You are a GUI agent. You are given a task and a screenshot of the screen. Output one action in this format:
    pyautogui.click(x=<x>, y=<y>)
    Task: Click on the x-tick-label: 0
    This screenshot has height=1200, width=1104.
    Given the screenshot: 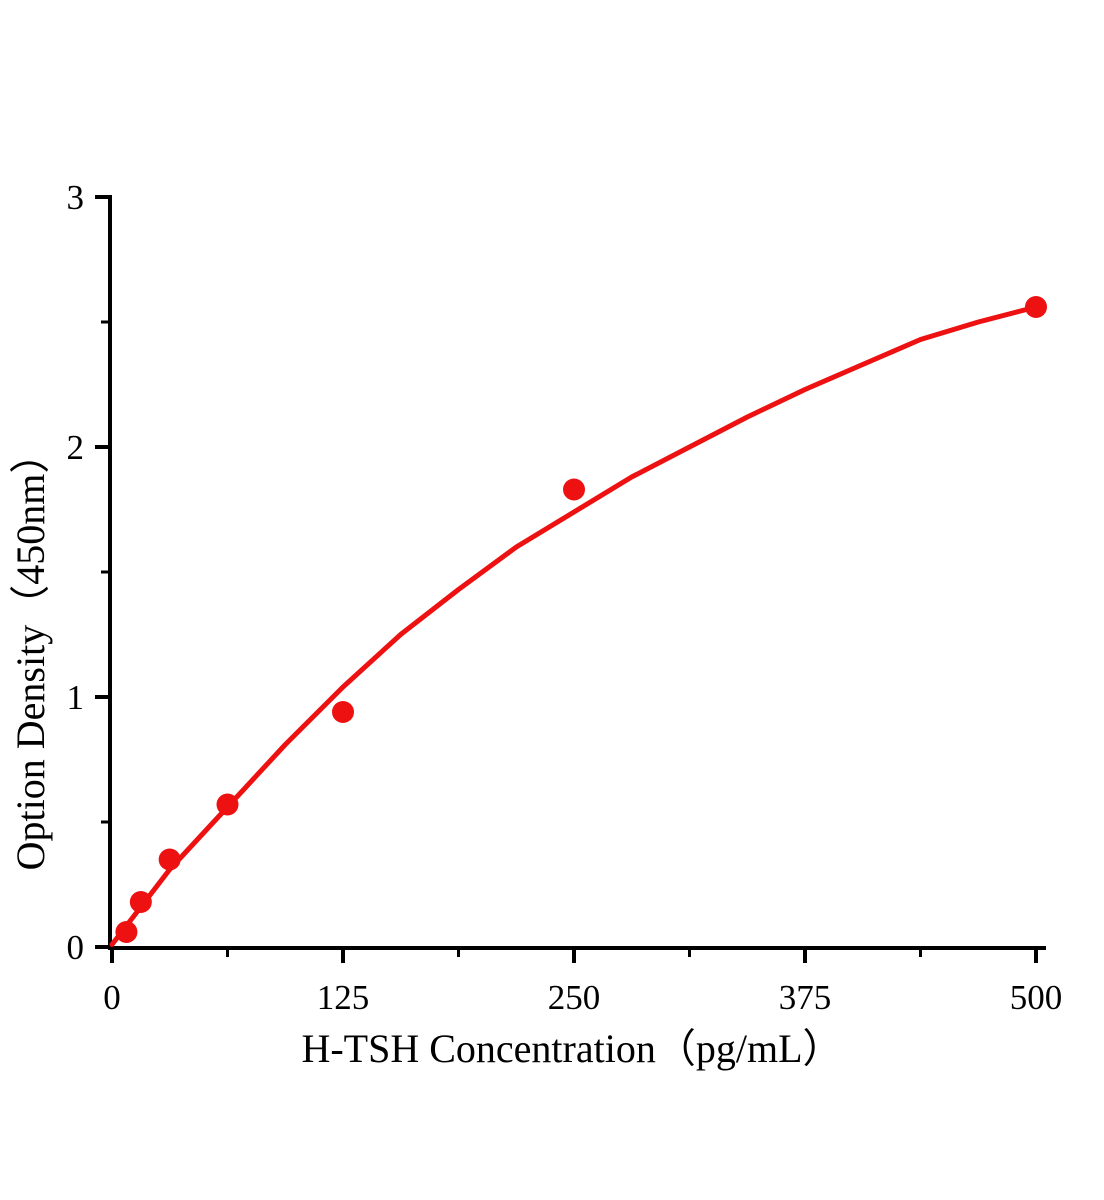 What is the action you would take?
    pyautogui.click(x=112, y=997)
    